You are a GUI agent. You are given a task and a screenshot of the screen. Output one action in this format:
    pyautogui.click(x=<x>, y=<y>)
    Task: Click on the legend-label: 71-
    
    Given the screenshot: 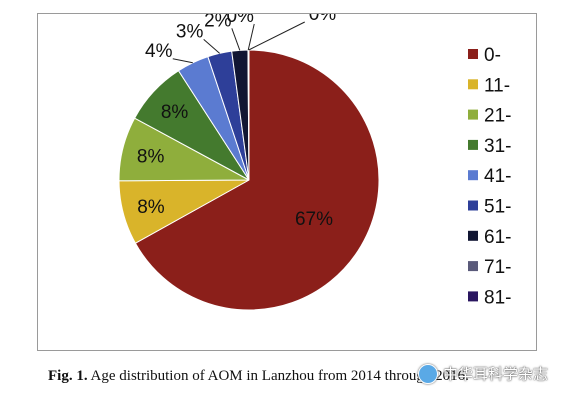 What is the action you would take?
    pyautogui.click(x=497, y=267)
    